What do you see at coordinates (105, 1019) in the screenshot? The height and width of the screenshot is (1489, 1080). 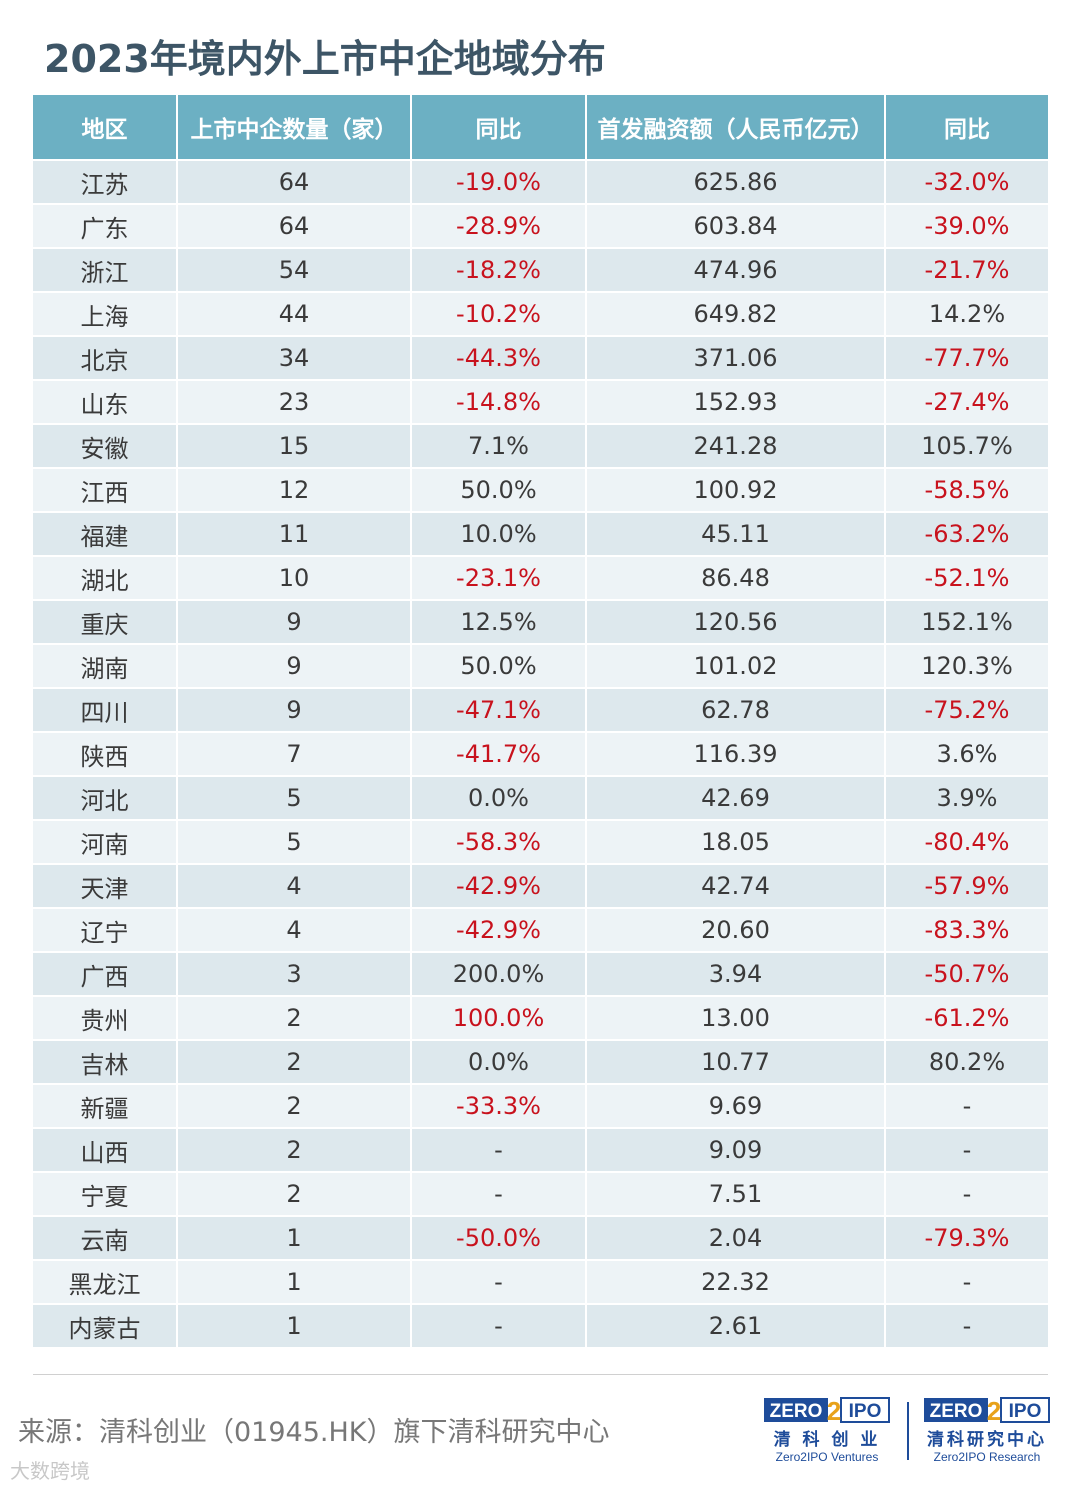 I see `cell-region: 贵州` at bounding box center [105, 1019].